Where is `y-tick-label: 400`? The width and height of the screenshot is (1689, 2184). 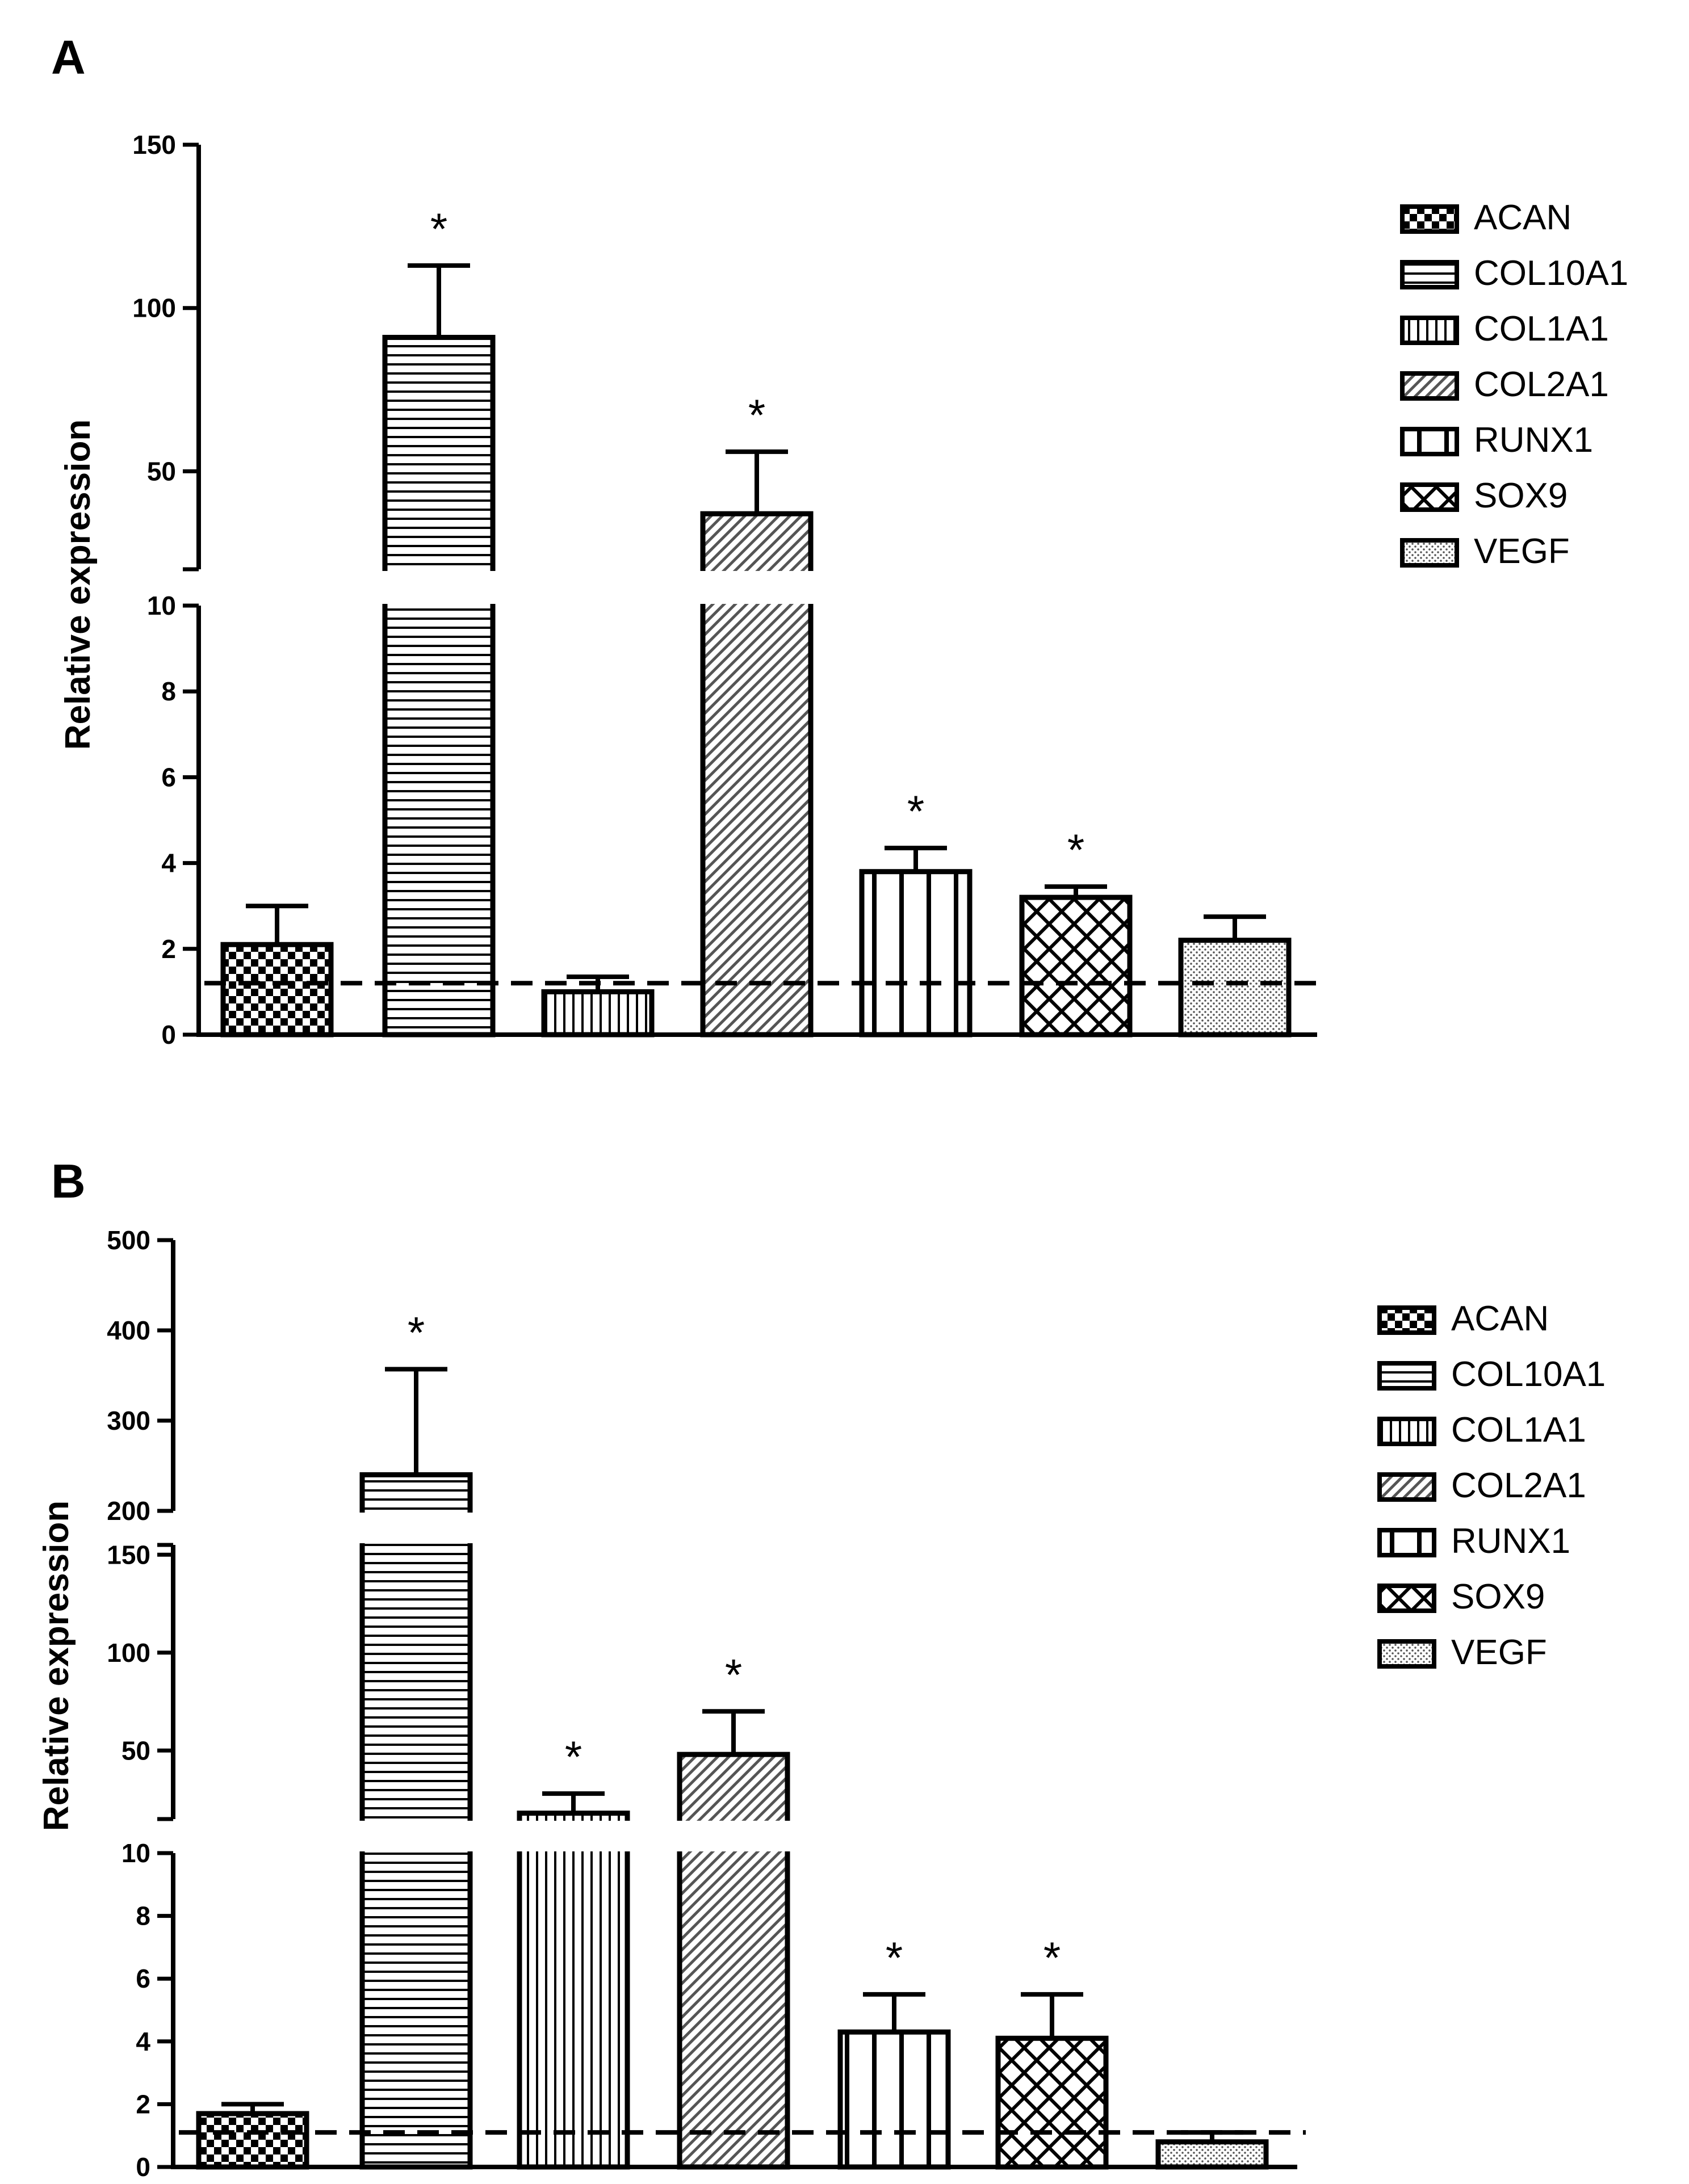 y-tick-label: 400 is located at coordinates (128, 1330).